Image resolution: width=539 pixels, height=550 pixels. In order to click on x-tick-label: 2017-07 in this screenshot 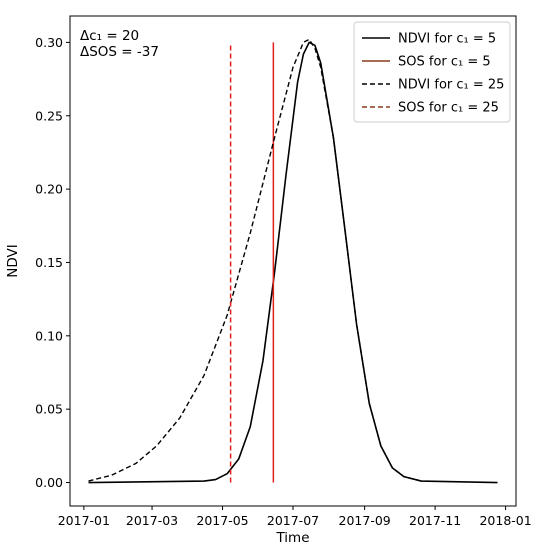, I will do `click(293, 520)`.